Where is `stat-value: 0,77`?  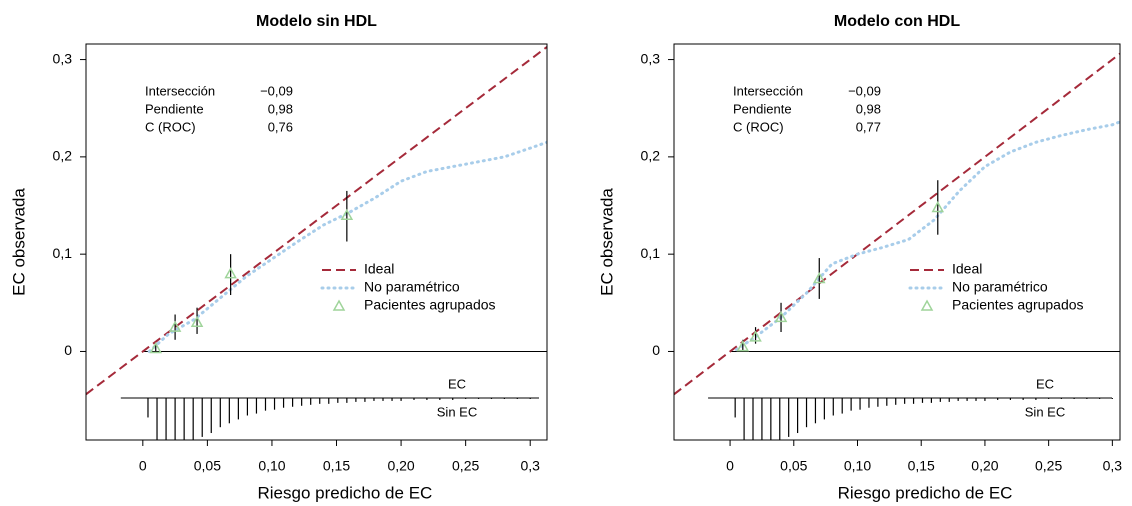
stat-value: 0,77 is located at coordinates (868, 126).